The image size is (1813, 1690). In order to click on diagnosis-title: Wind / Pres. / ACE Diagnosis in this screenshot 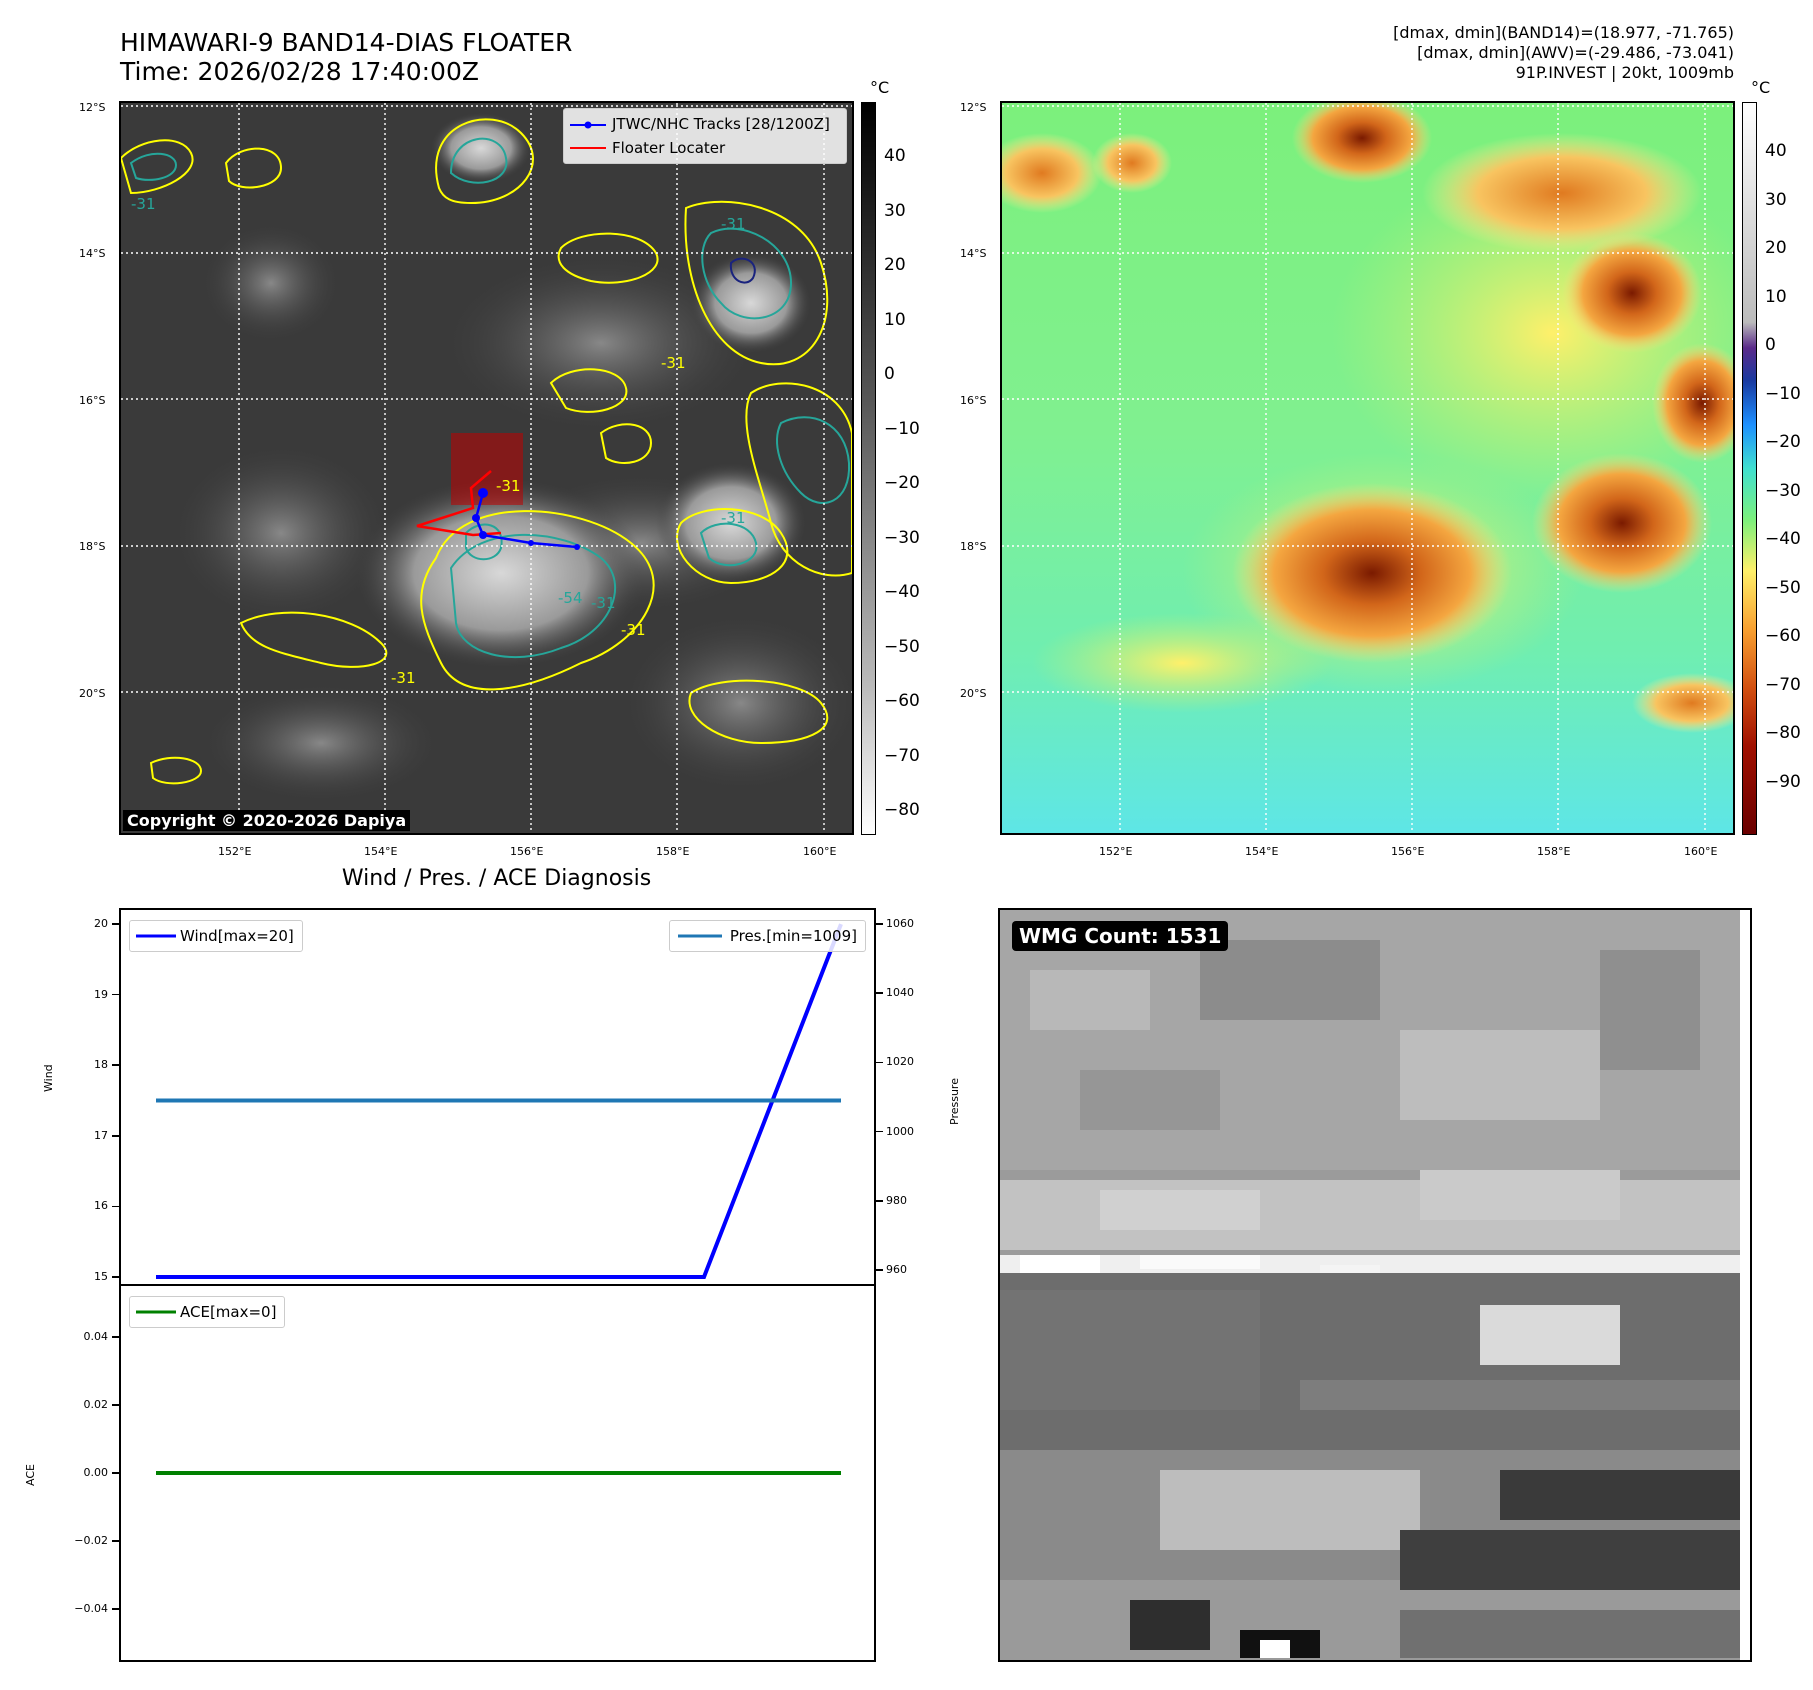, I will do `click(496, 878)`.